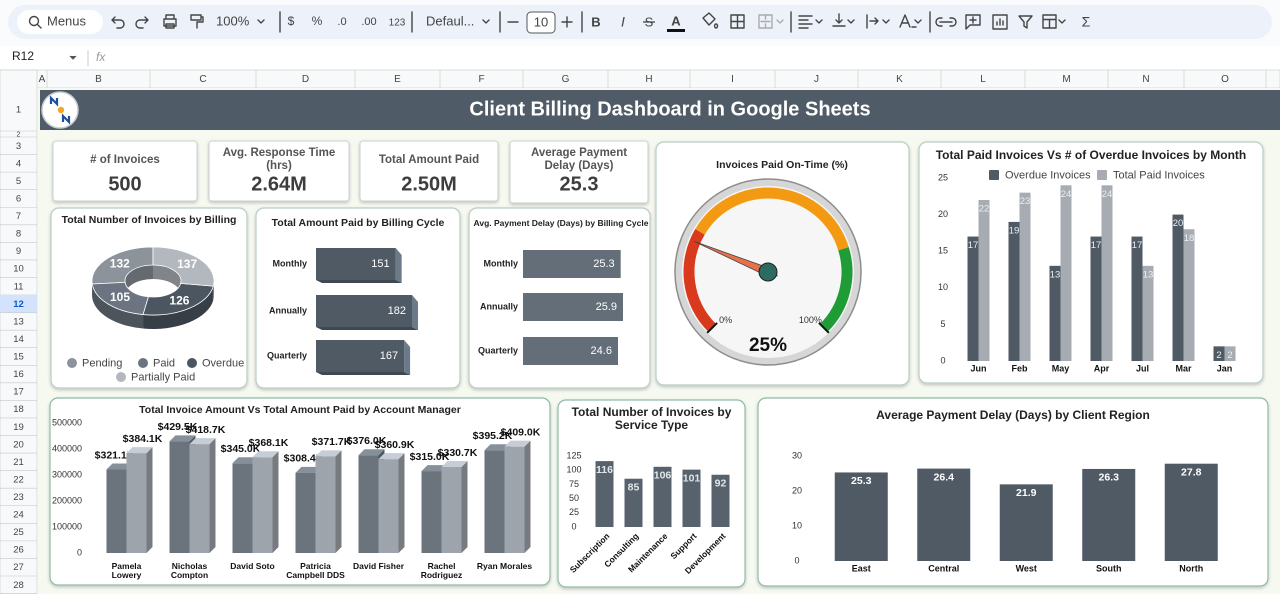  What do you see at coordinates (170, 21) in the screenshot?
I see `print-icon` at bounding box center [170, 21].